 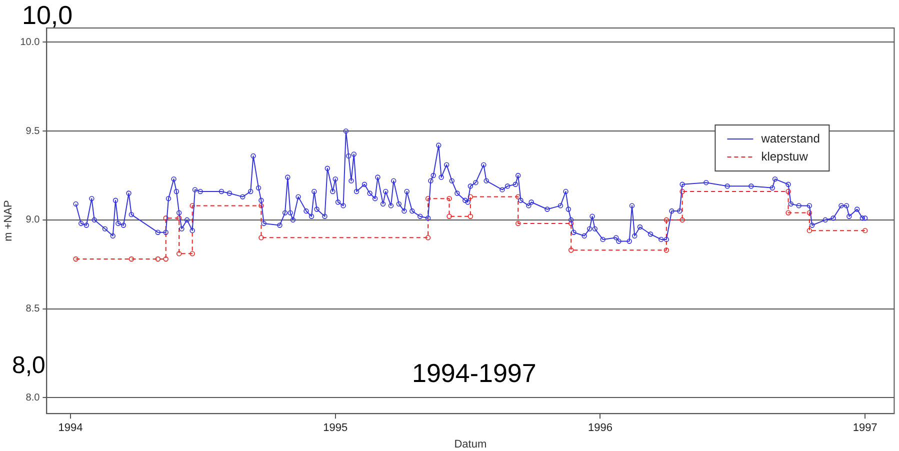 I want to click on legend-label: waterstand, so click(x=790, y=138).